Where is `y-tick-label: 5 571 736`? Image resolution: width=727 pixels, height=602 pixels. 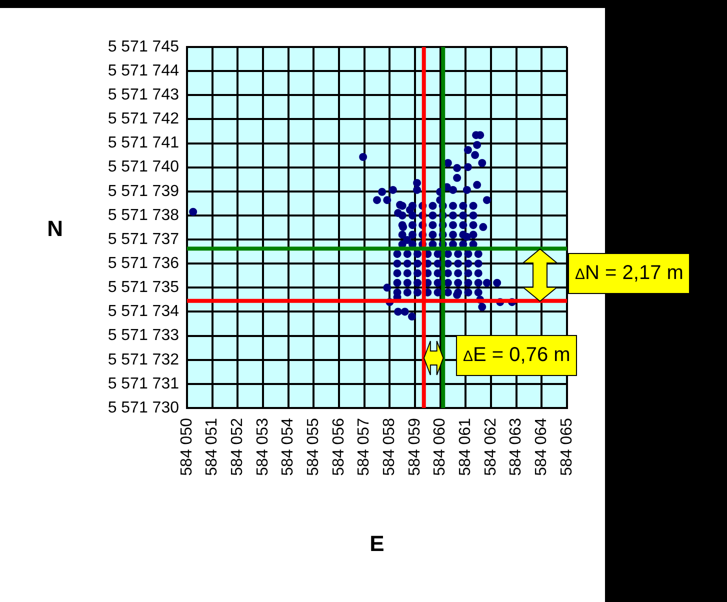
y-tick-label: 5 571 736 is located at coordinates (144, 263).